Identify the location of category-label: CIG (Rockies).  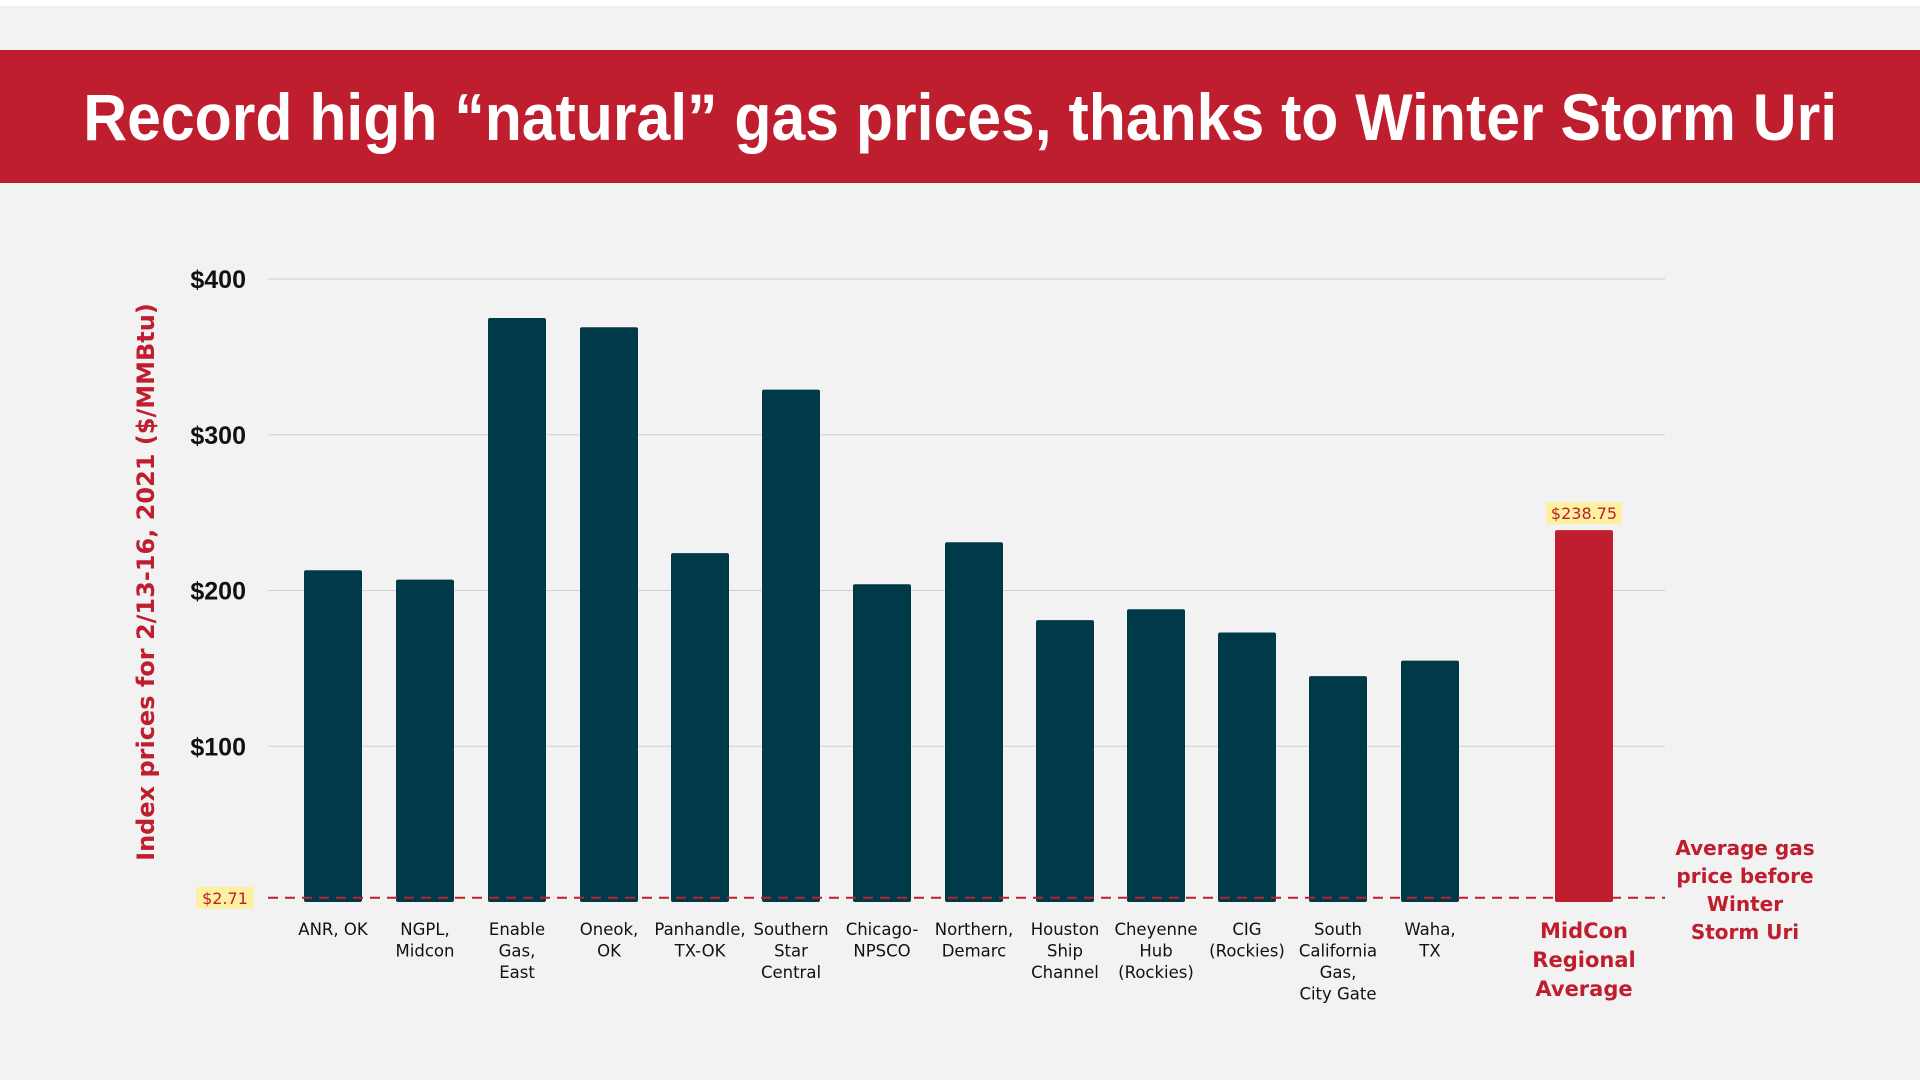
(1247, 940).